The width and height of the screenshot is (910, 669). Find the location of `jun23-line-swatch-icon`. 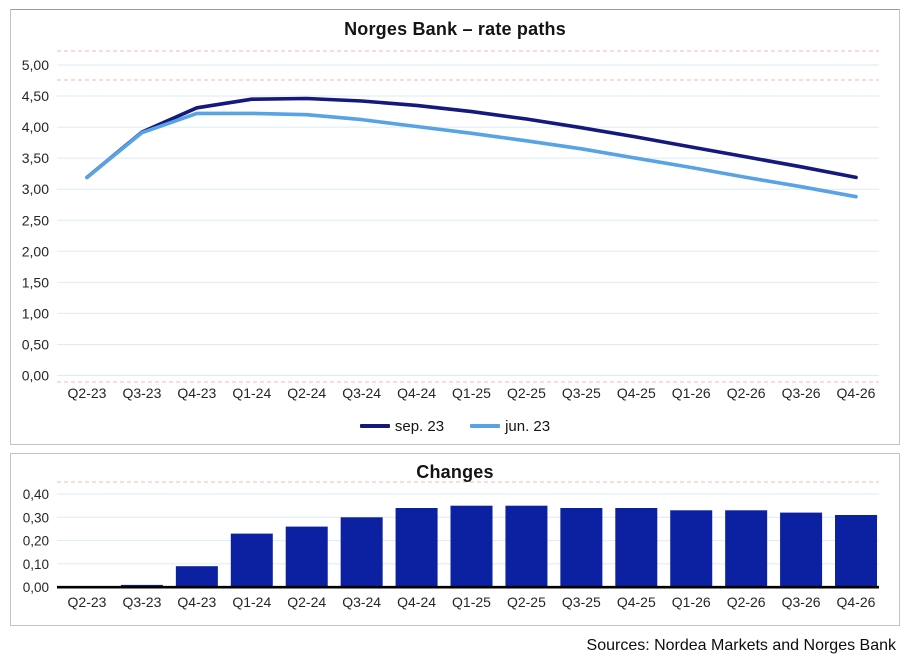

jun23-line-swatch-icon is located at coordinates (485, 426).